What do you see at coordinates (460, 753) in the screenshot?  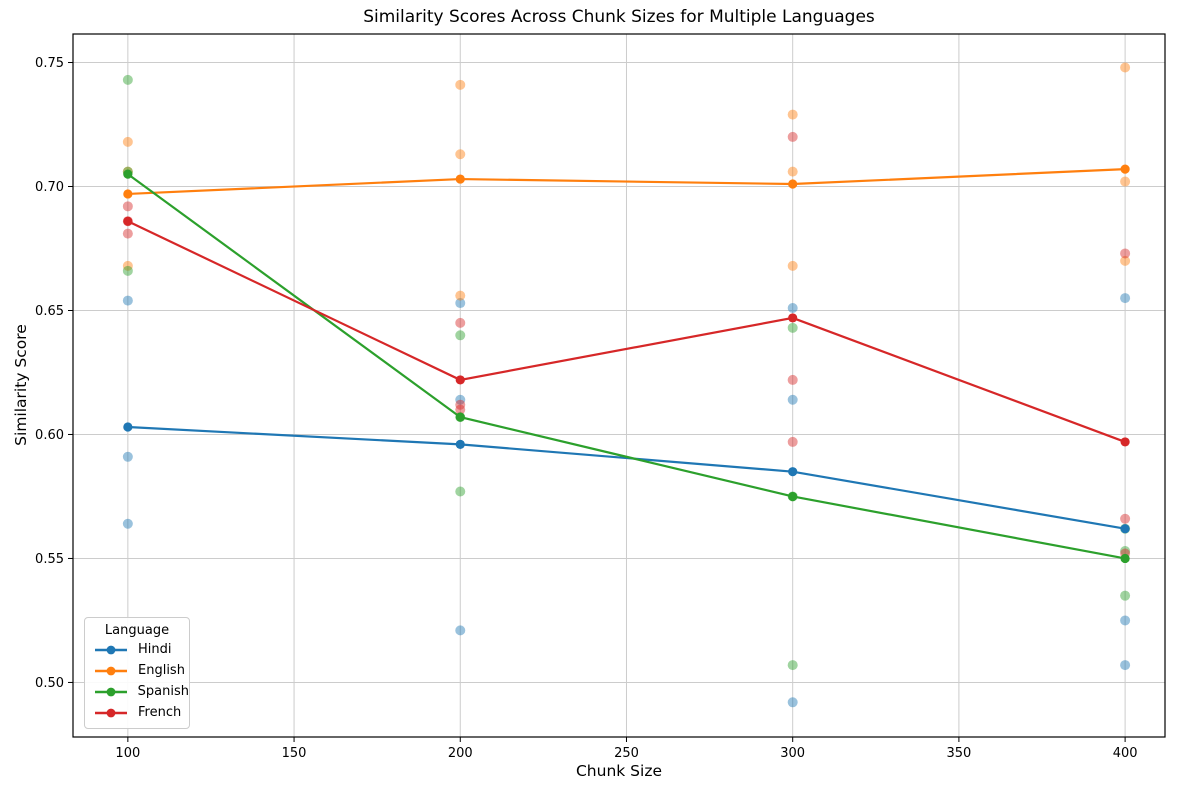 I see `x-tick-label: 200` at bounding box center [460, 753].